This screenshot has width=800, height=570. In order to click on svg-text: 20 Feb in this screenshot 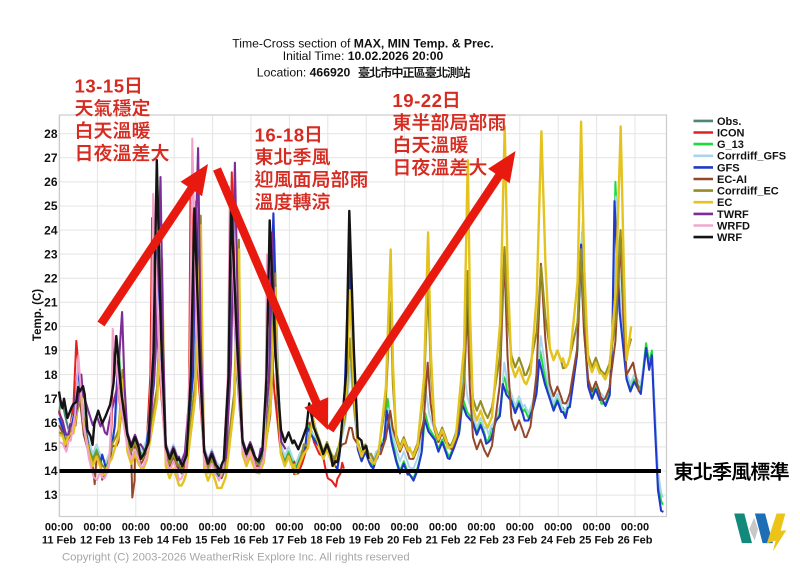, I will do `click(404, 541)`.